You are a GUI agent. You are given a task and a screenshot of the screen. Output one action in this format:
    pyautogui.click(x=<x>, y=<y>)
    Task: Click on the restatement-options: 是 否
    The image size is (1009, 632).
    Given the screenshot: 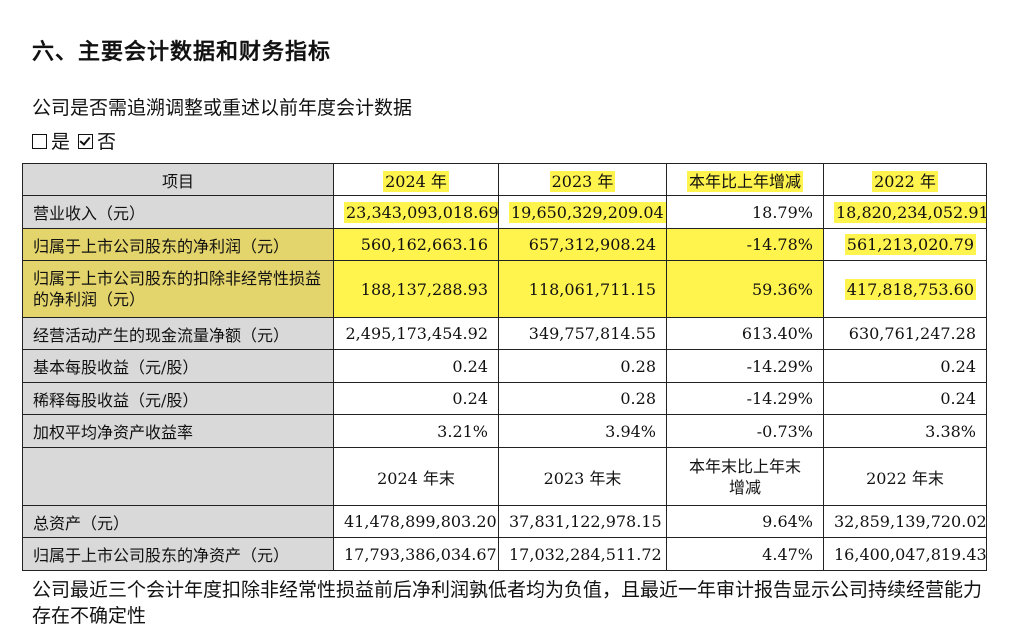 What is the action you would take?
    pyautogui.click(x=74, y=140)
    